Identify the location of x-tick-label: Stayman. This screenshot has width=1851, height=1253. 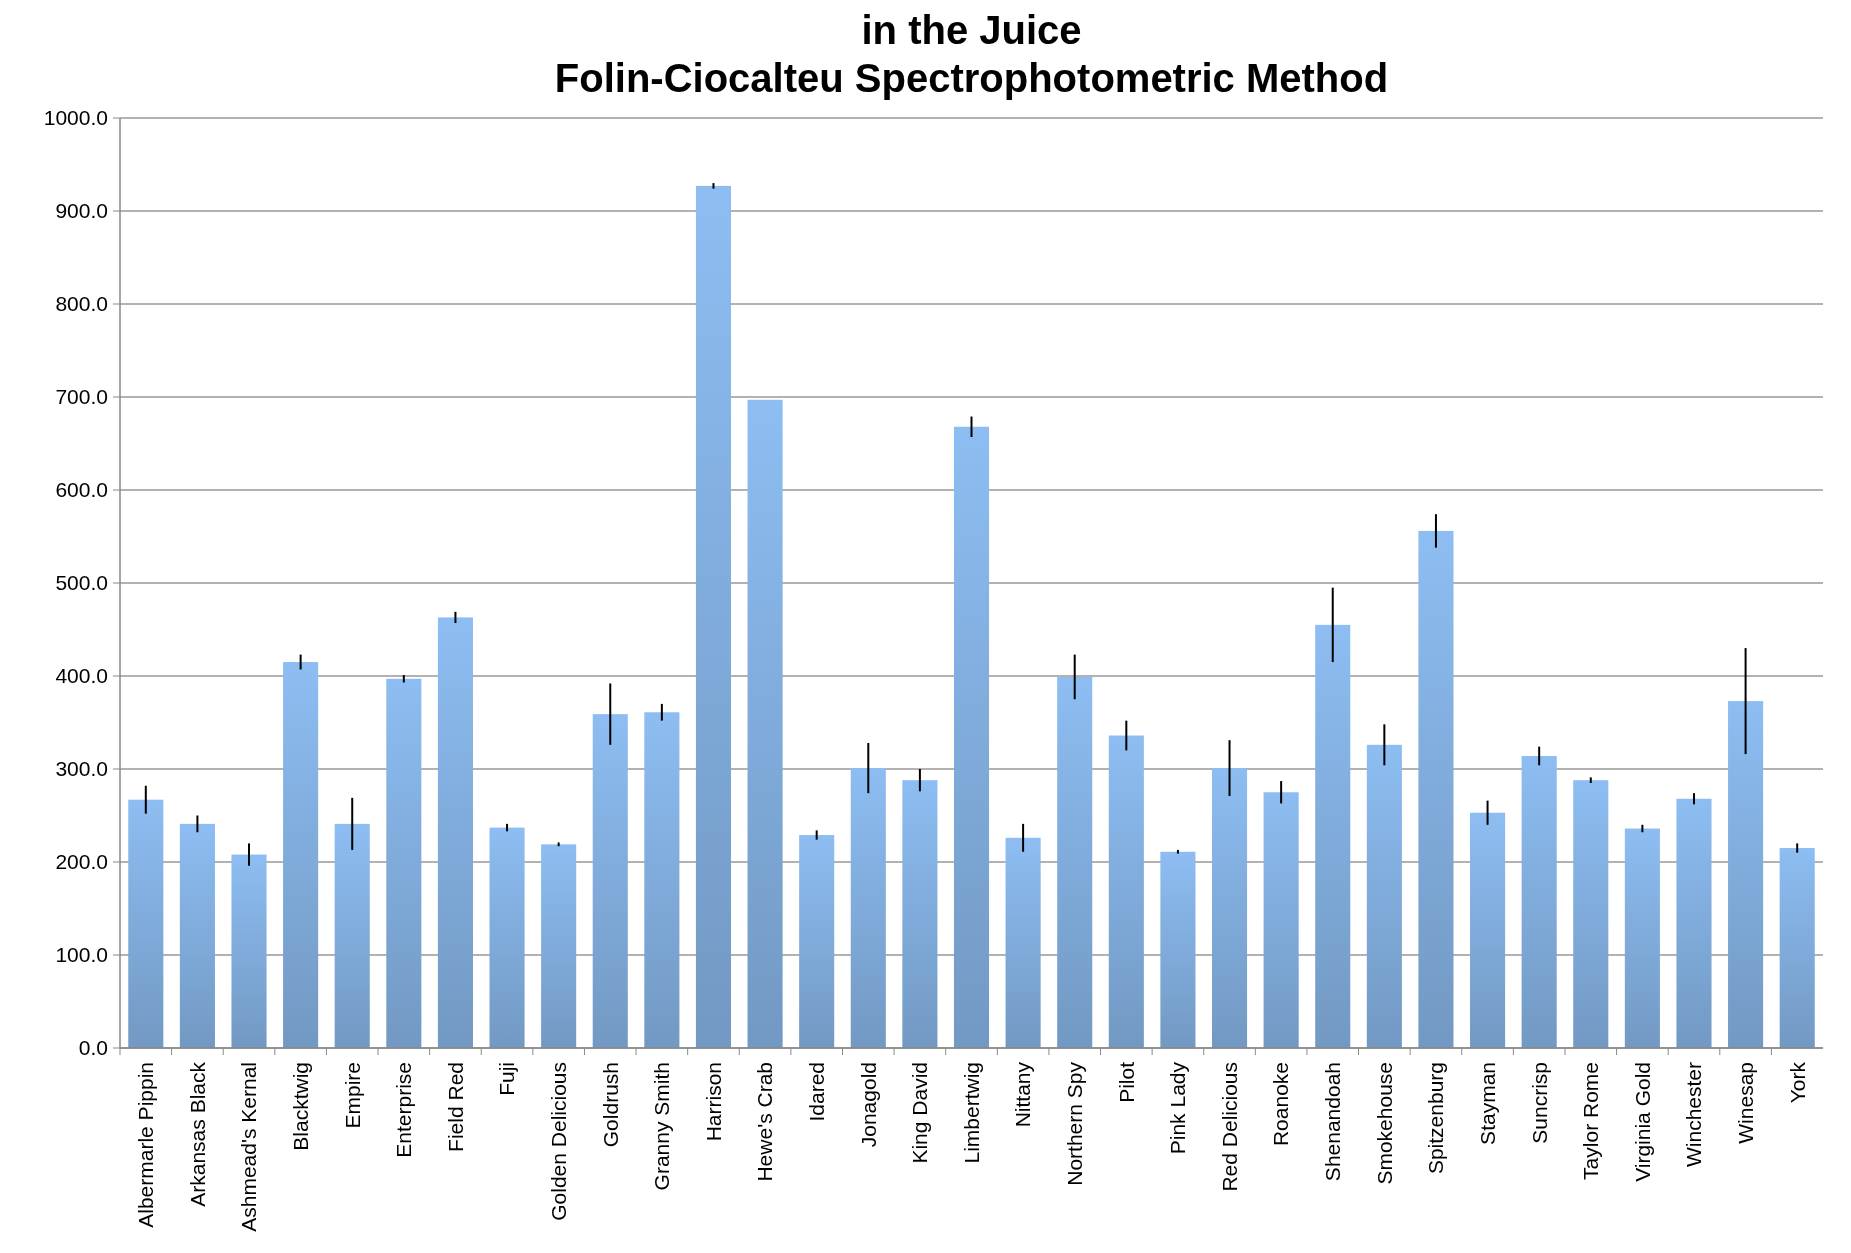
(1487, 1103).